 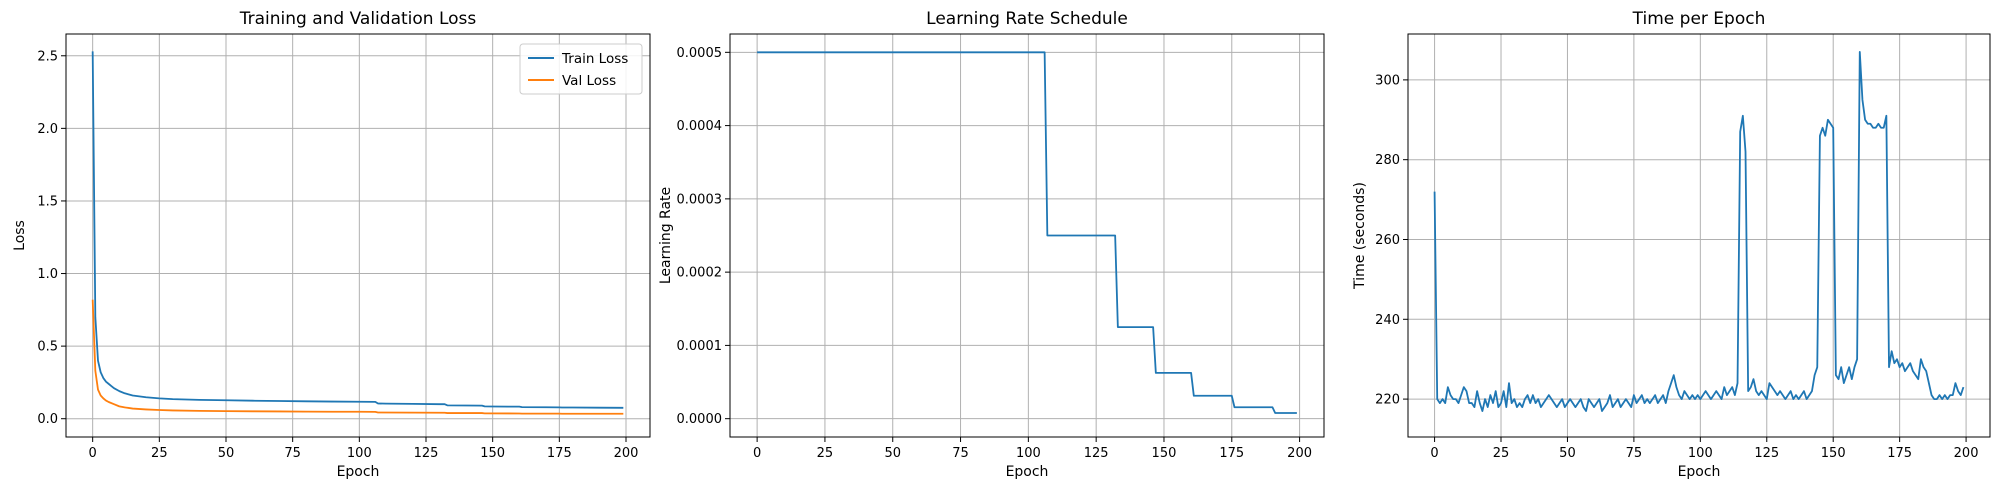 I want to click on loss-chart-x-tick-label: 25, so click(x=159, y=453).